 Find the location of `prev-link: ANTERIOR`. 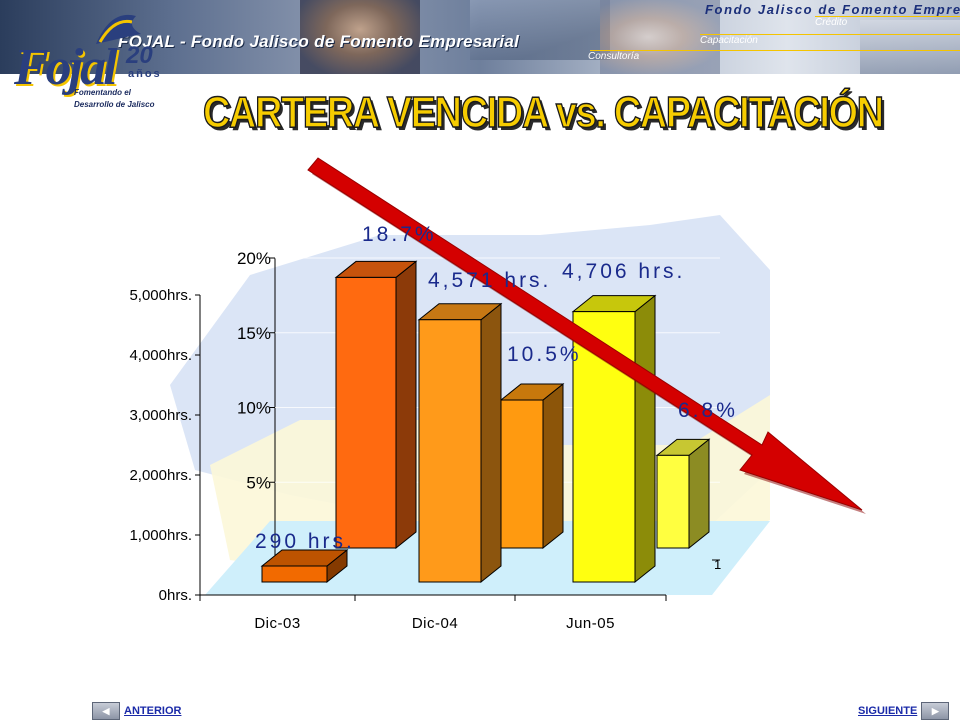

prev-link: ANTERIOR is located at coordinates (153, 711).